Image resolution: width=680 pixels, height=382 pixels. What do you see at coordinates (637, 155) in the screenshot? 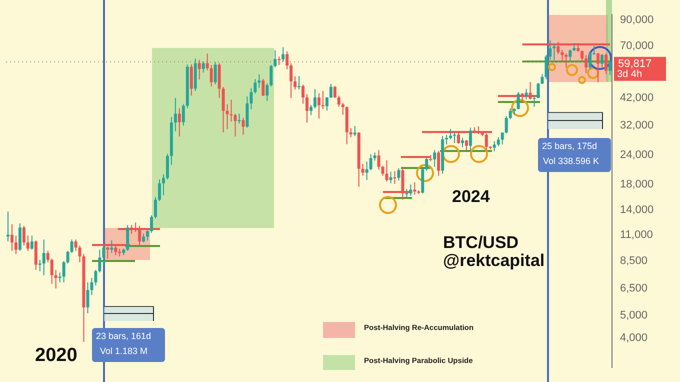
I see `y-tick-label: 24,000` at bounding box center [637, 155].